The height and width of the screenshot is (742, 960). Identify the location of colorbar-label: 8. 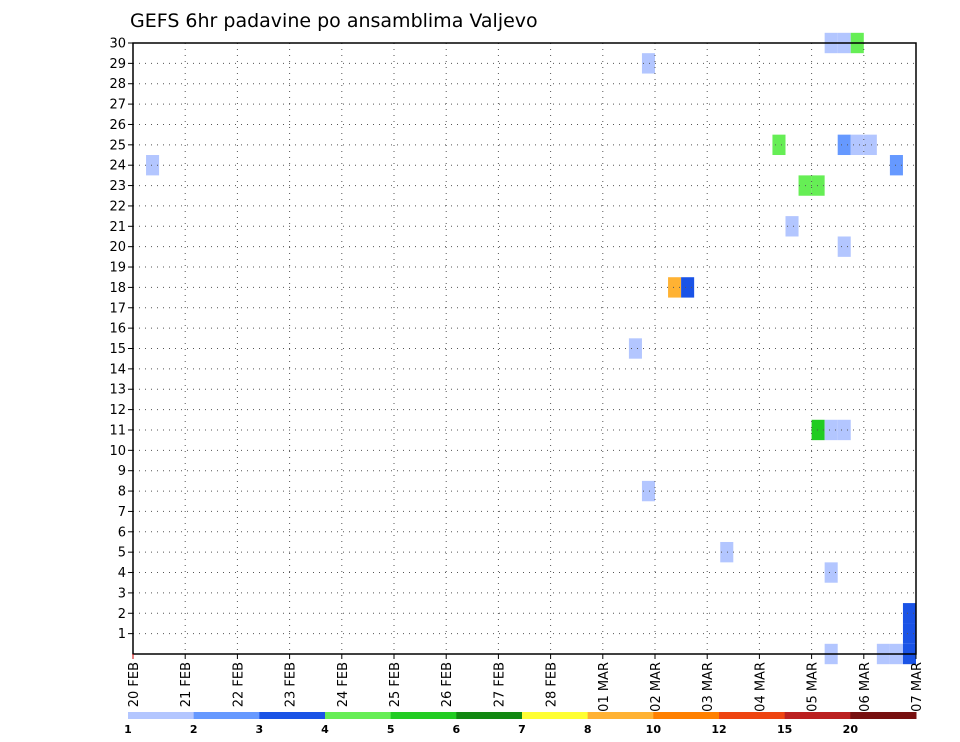
(588, 729).